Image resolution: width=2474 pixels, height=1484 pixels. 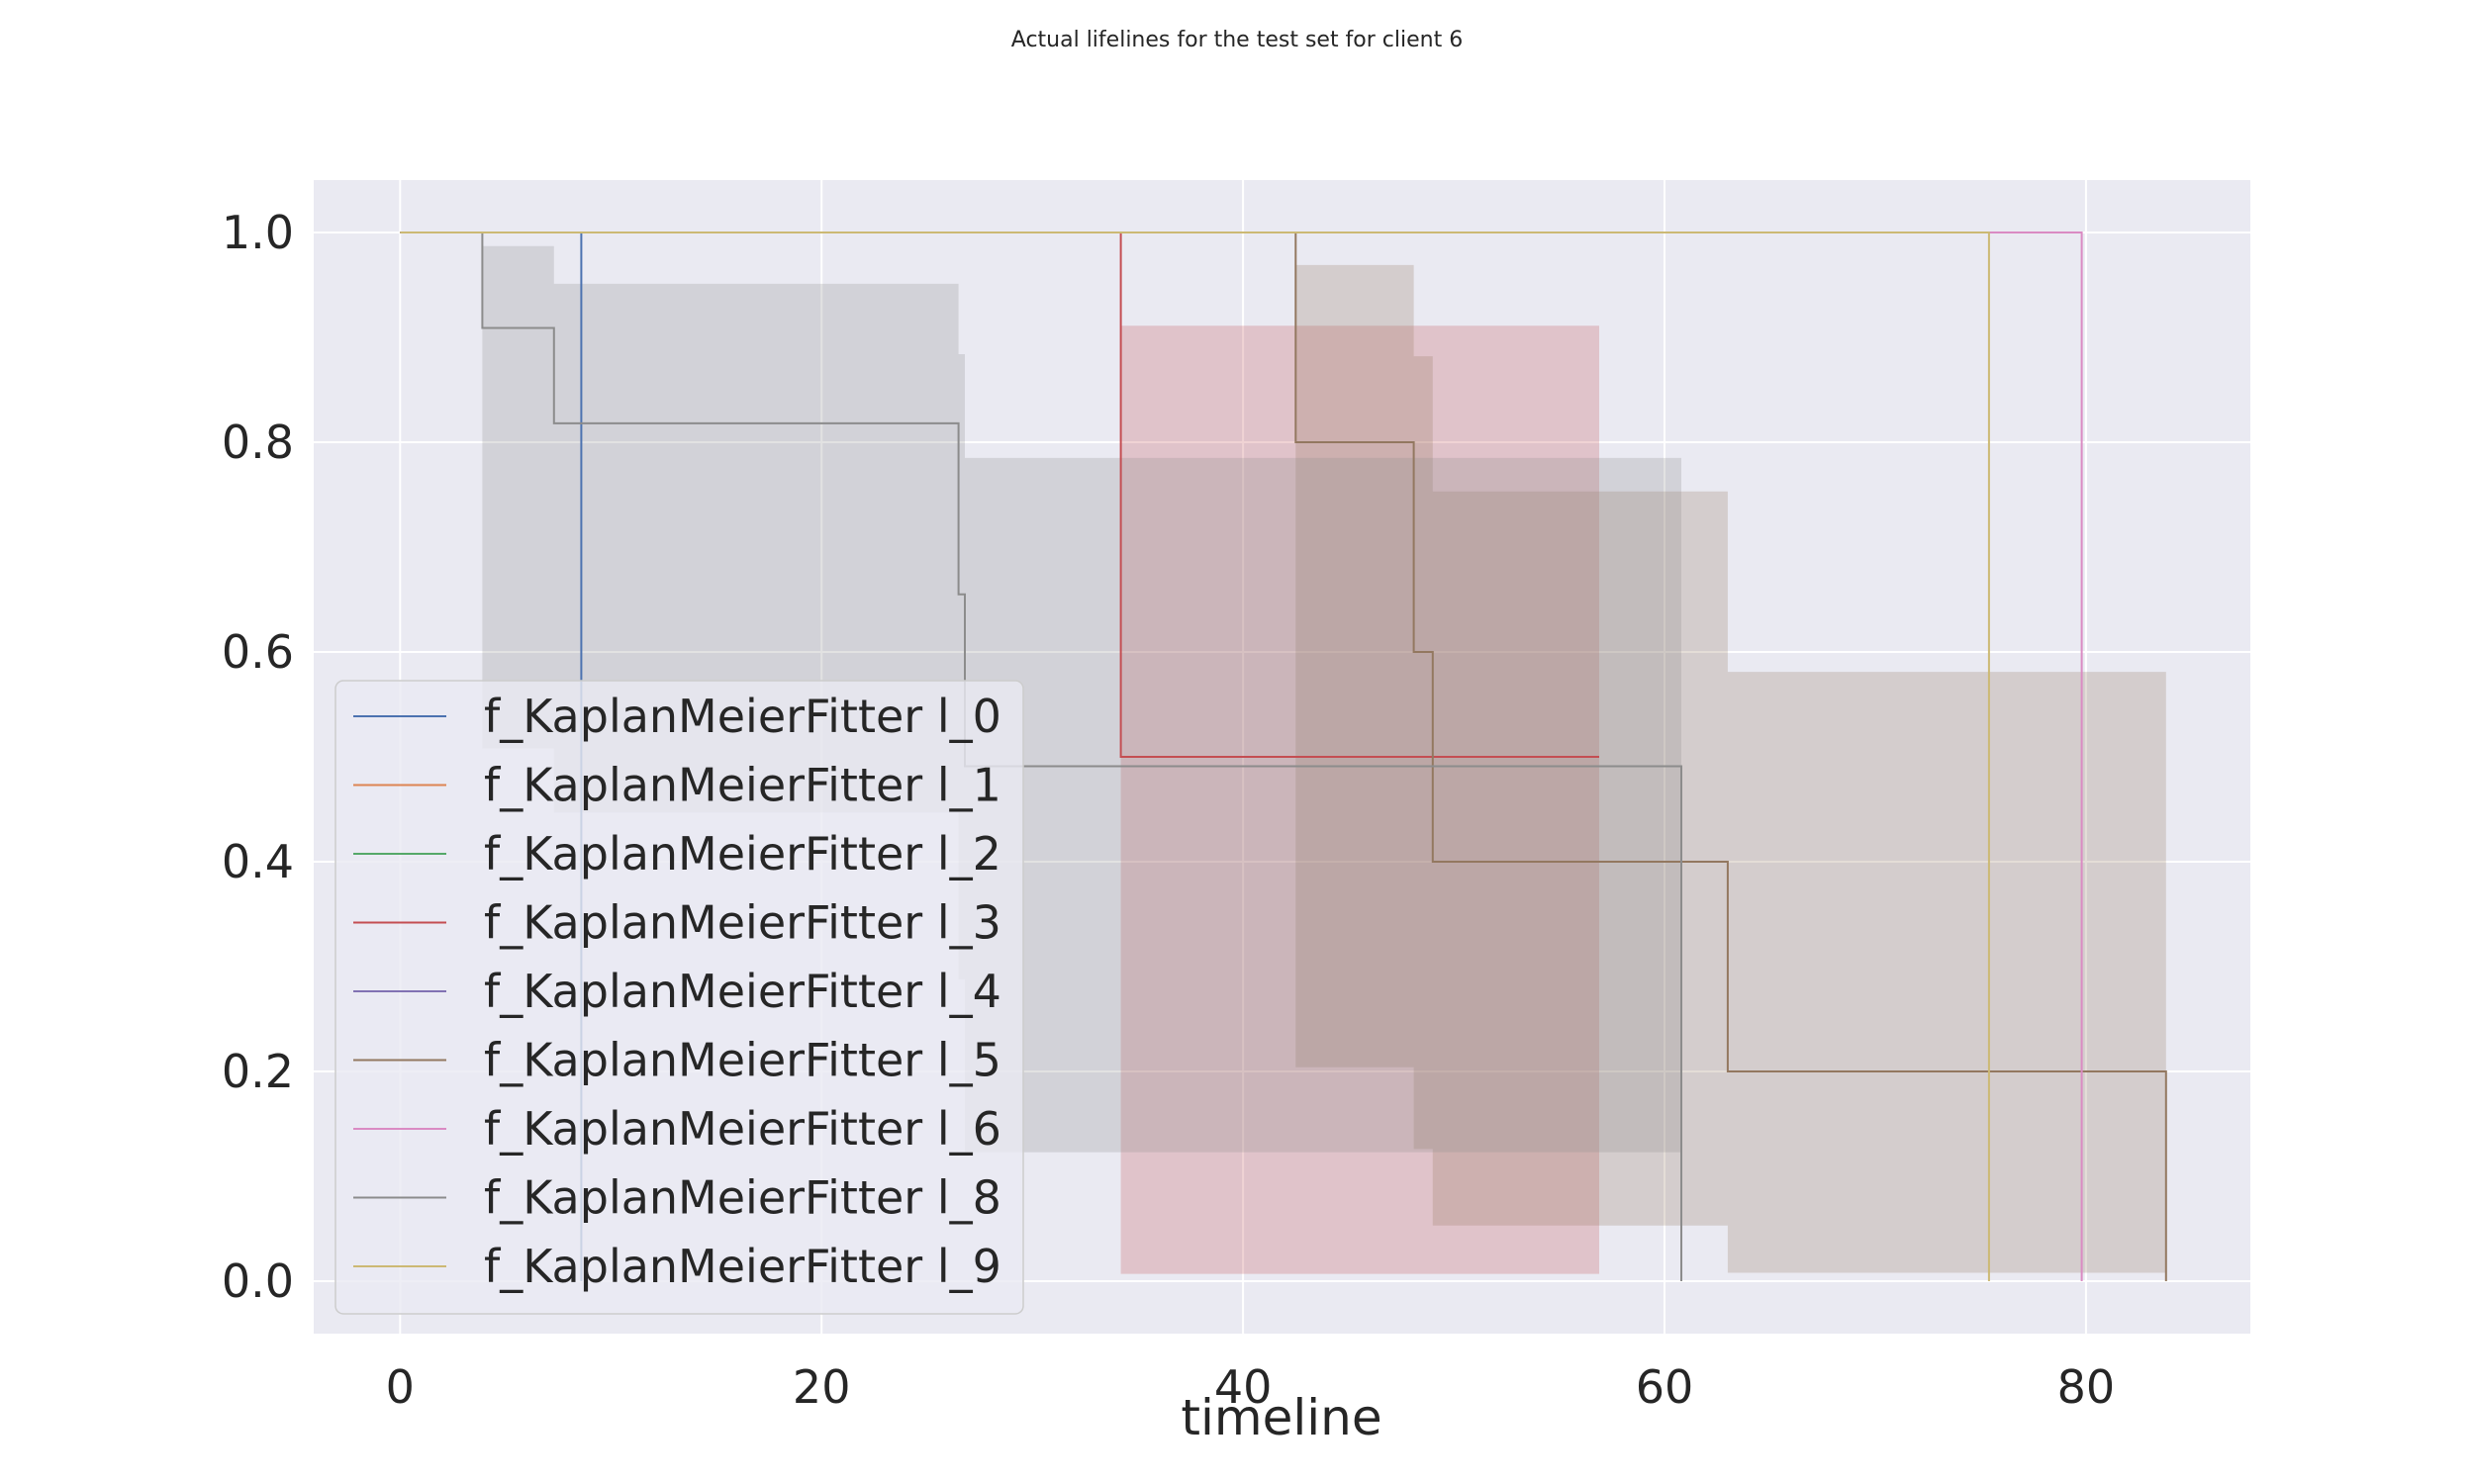 I want to click on x-axis-label: timeline, so click(x=1281, y=1417).